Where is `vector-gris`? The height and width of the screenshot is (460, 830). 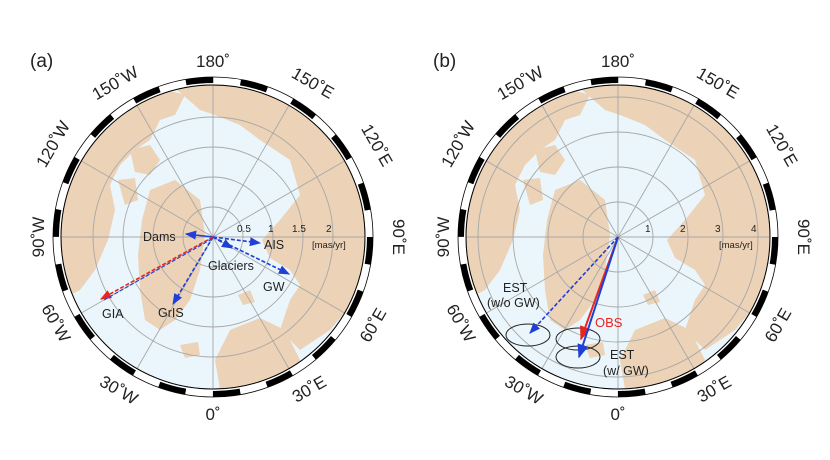 vector-gris is located at coordinates (193, 270).